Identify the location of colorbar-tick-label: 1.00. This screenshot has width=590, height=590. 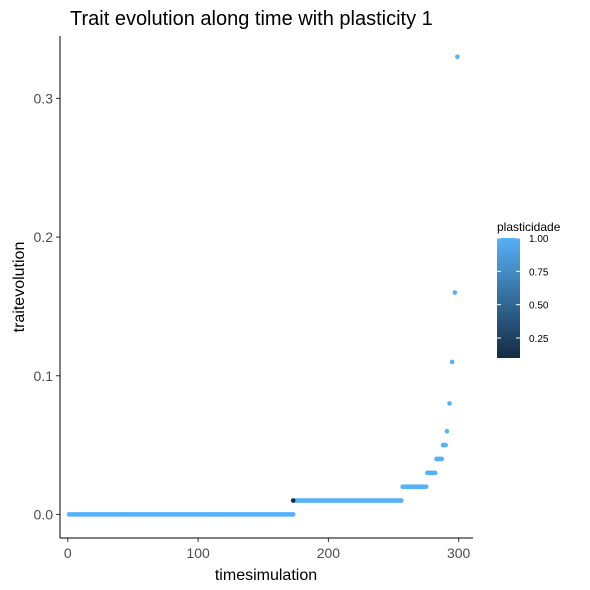
(539, 239).